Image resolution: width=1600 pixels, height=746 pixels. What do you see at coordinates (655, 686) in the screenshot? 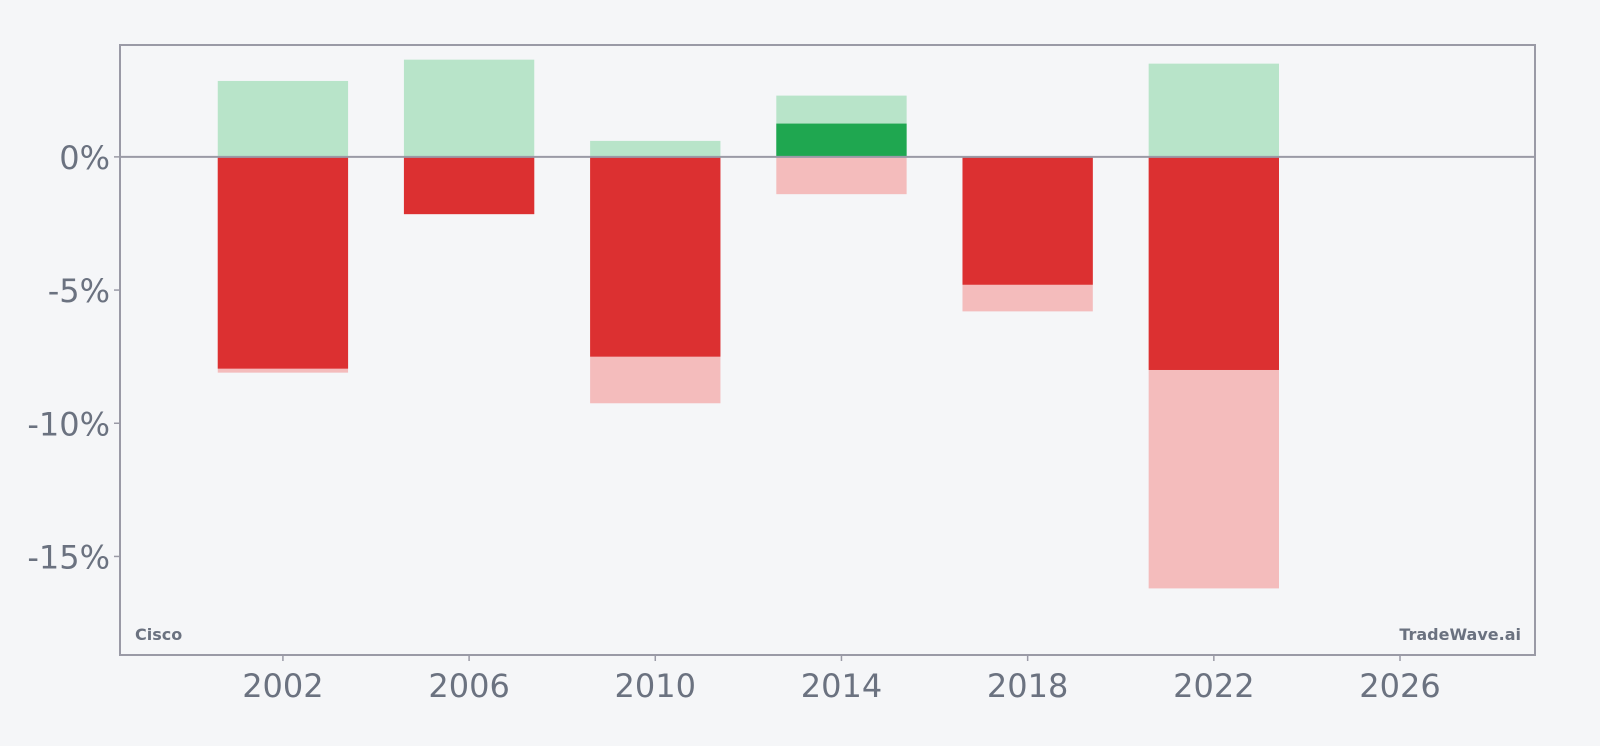
I see `x-tick-label-2010: 2010` at bounding box center [655, 686].